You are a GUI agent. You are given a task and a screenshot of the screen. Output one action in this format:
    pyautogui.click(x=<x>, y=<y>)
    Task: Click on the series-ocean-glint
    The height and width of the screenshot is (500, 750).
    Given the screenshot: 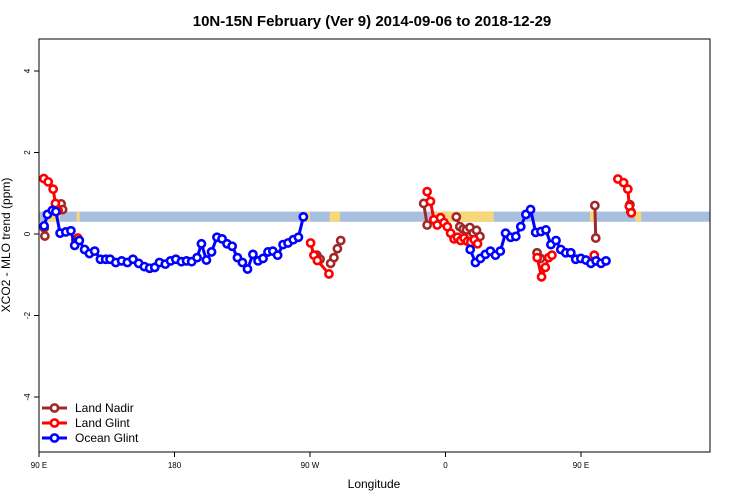 What is the action you would take?
    pyautogui.click(x=325, y=239)
    